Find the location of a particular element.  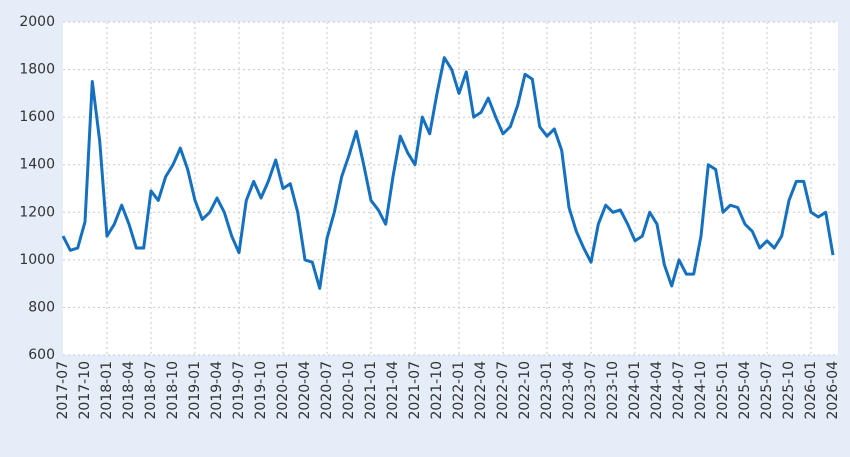

x-tick-label: 2020-07 is located at coordinates (327, 390).